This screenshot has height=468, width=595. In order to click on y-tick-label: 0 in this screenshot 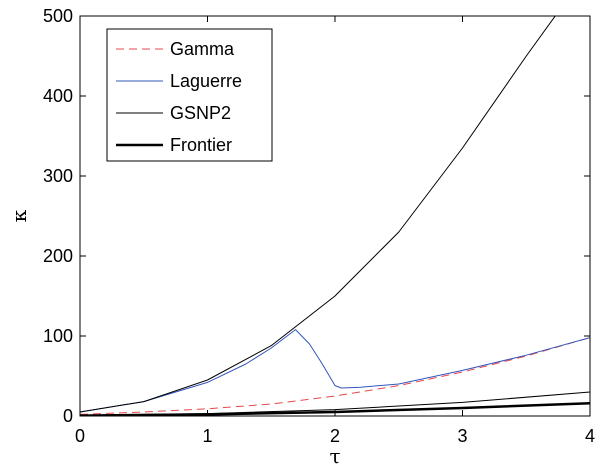, I will do `click(68, 416)`.